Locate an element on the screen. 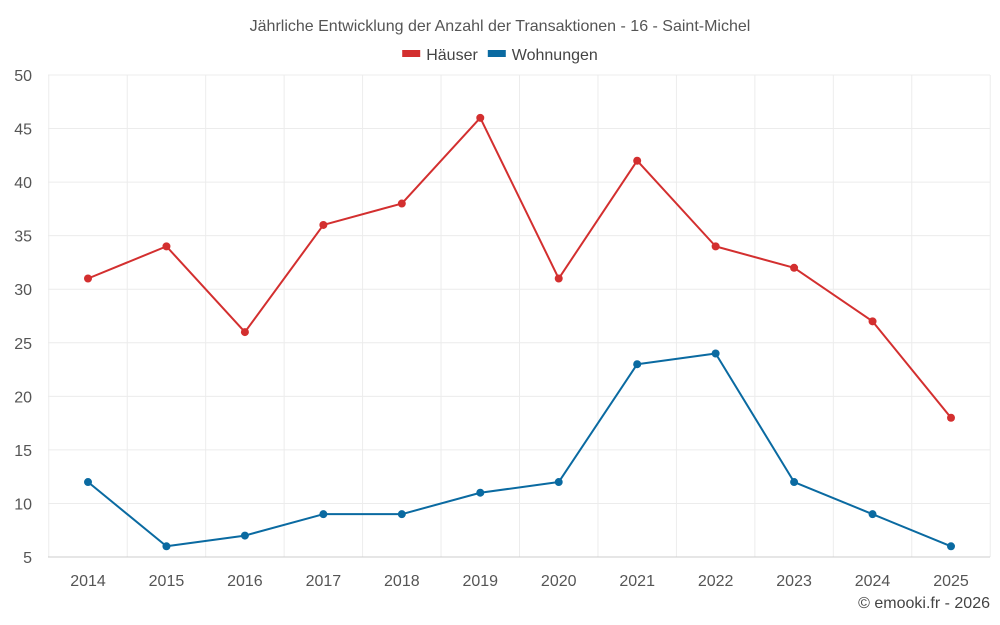 The image size is (1000, 625). y-tick-label: 45 is located at coordinates (23, 130).